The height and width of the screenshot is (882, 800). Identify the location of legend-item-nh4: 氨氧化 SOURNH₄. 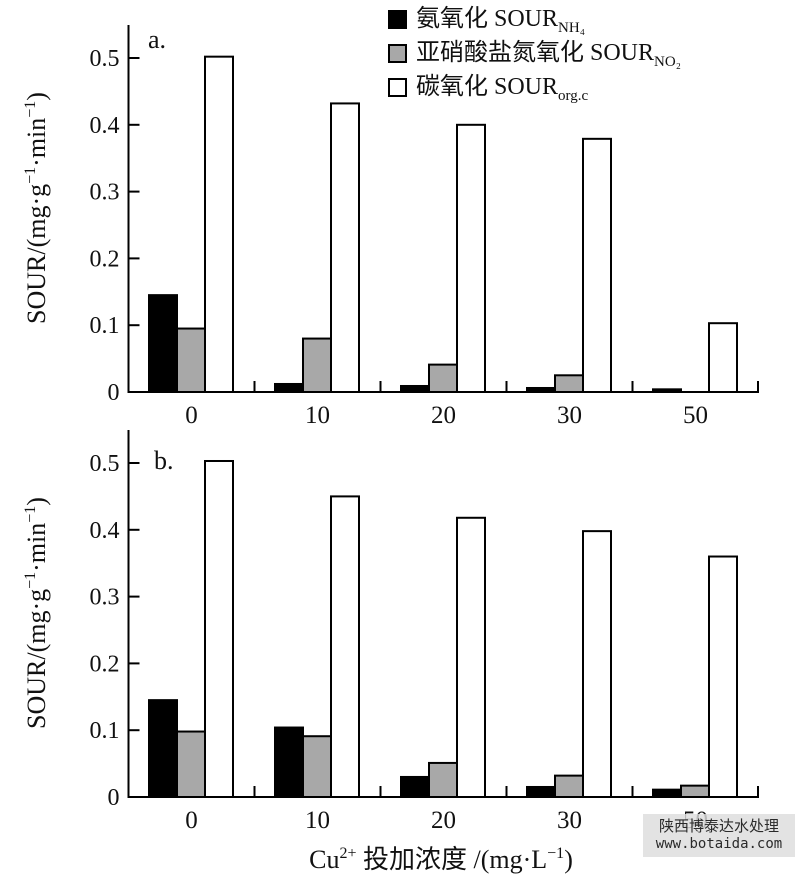
(534, 19).